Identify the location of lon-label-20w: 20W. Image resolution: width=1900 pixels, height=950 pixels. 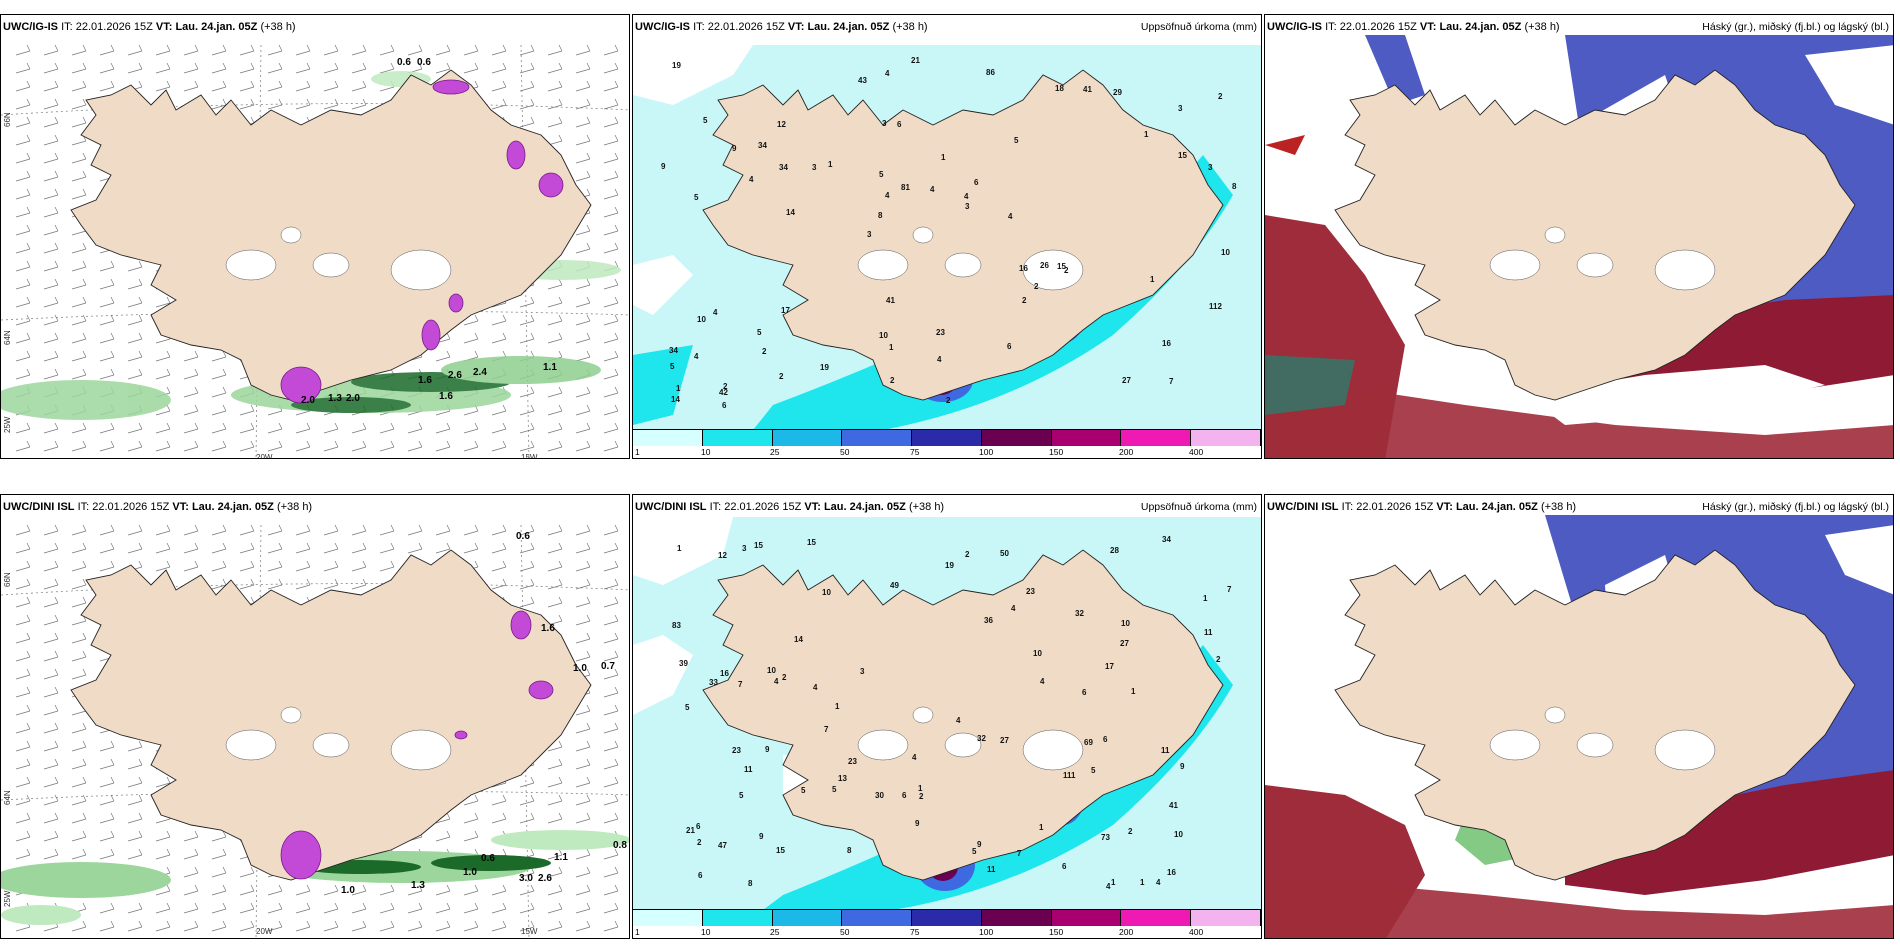
(264, 456).